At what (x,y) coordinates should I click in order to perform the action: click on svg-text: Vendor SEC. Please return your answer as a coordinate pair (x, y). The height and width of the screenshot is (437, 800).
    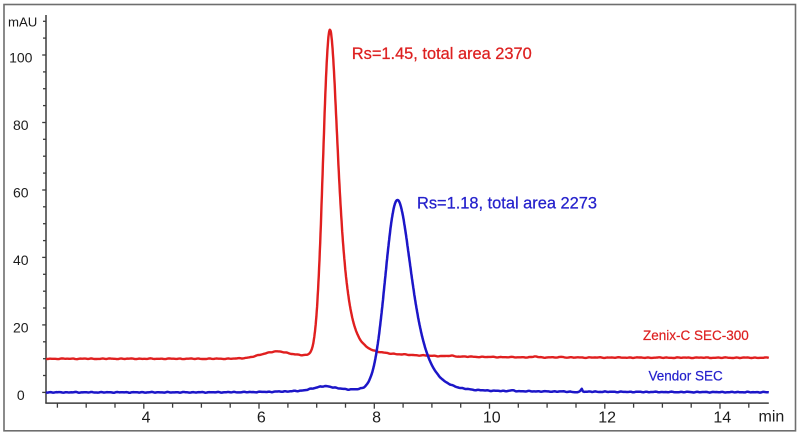
    Looking at the image, I should click on (686, 376).